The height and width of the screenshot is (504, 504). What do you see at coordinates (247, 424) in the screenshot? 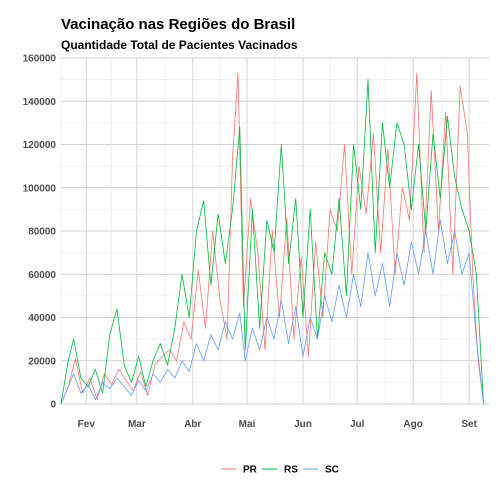
I see `x-tick-label: Mai` at bounding box center [247, 424].